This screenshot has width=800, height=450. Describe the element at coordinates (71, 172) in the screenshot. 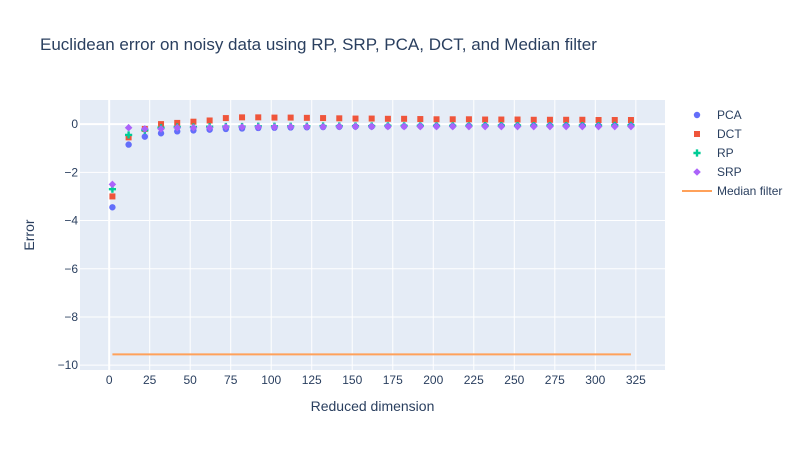

I see `y-tick-label: −2` at that location.